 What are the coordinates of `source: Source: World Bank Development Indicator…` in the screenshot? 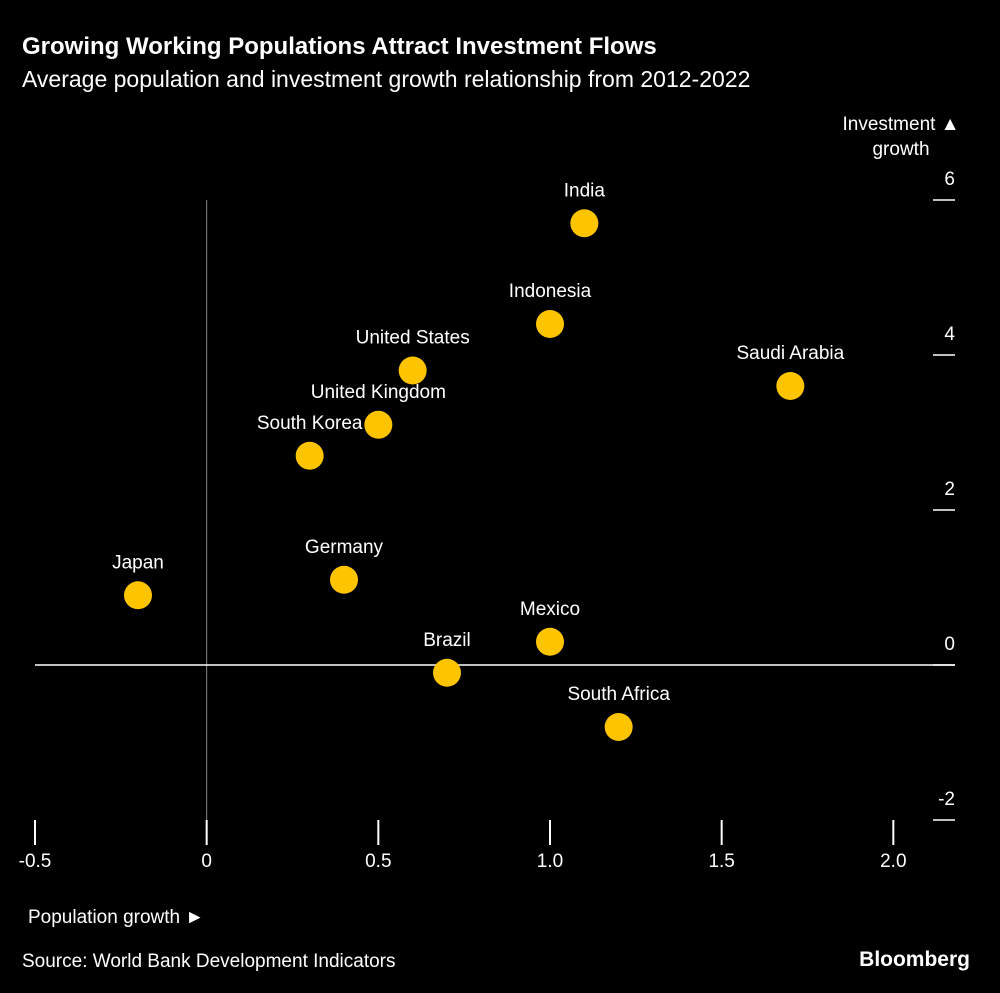 It's located at (209, 961).